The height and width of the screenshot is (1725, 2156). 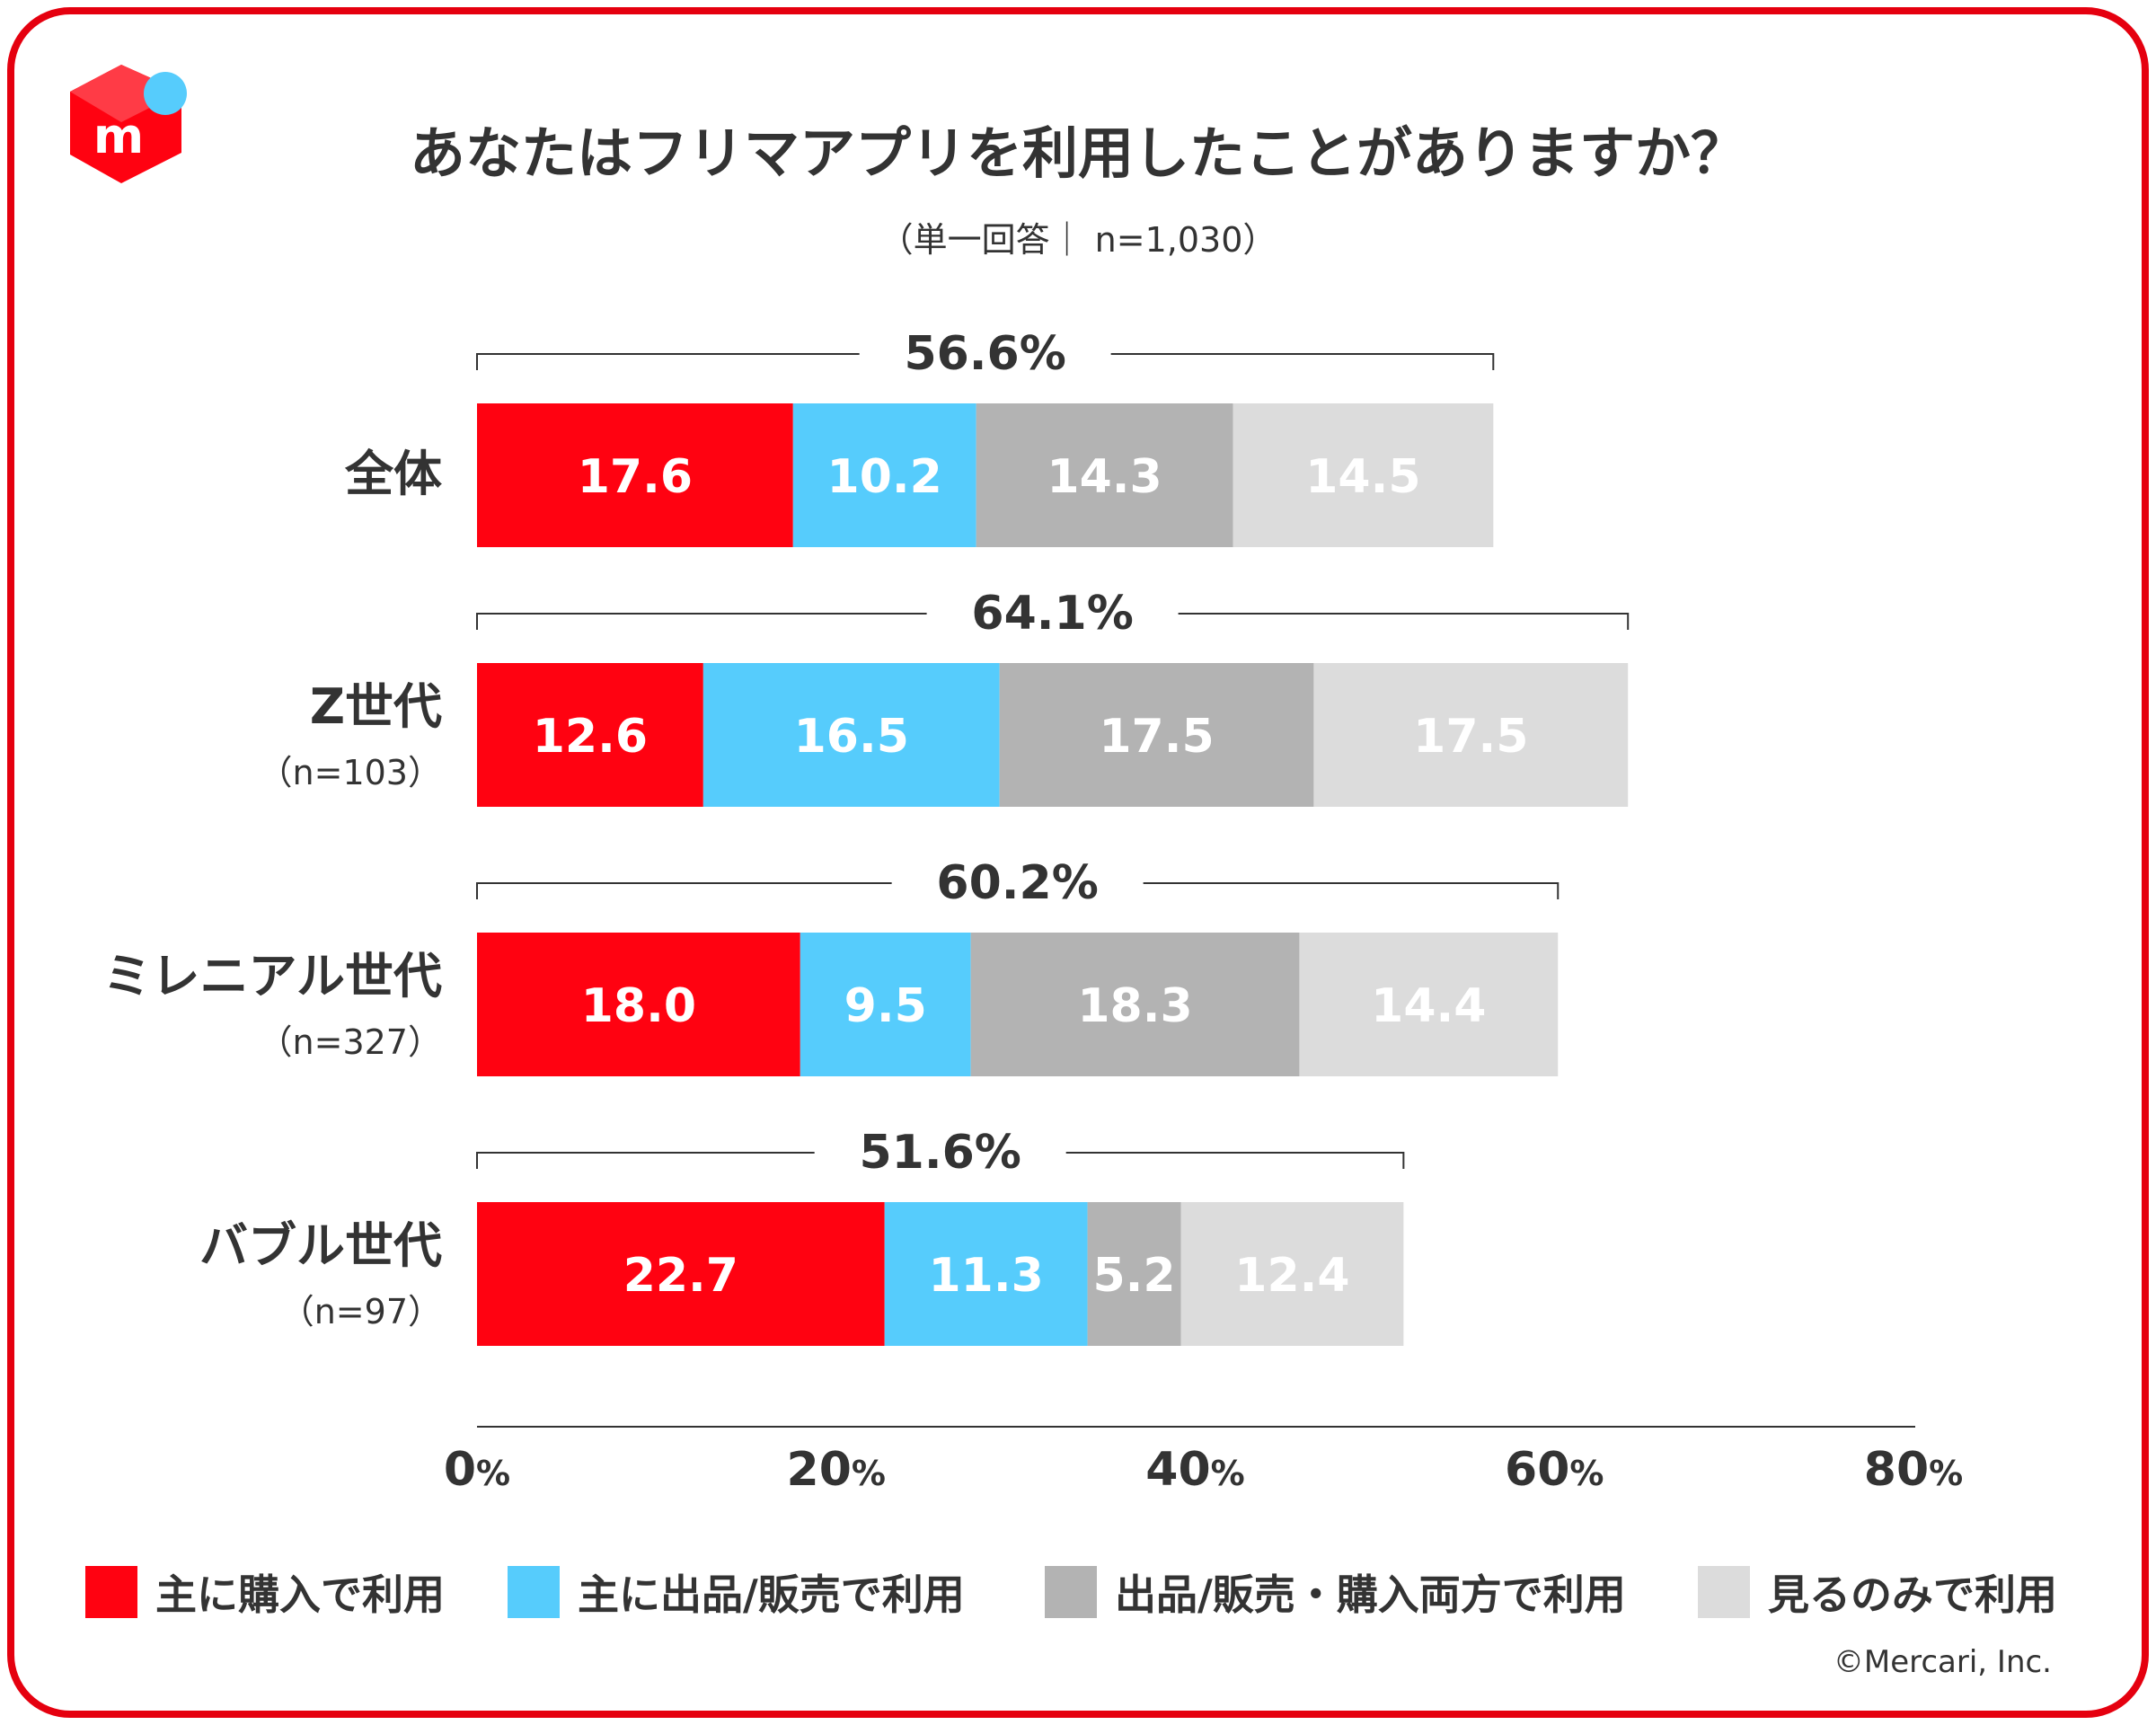 What do you see at coordinates (1194, 1470) in the screenshot?
I see `x-tick-label: 40%` at bounding box center [1194, 1470].